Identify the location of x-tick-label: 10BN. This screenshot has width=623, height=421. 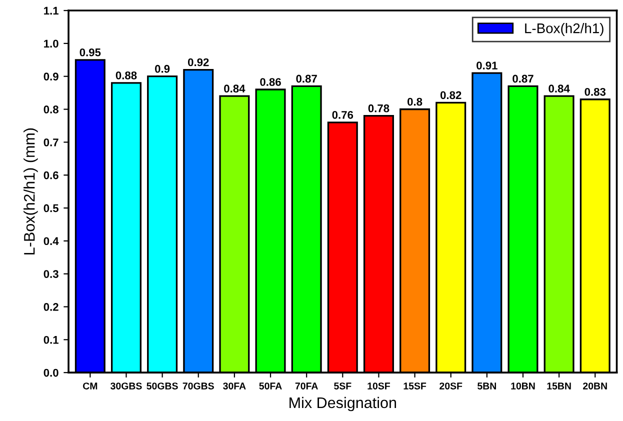
(523, 386).